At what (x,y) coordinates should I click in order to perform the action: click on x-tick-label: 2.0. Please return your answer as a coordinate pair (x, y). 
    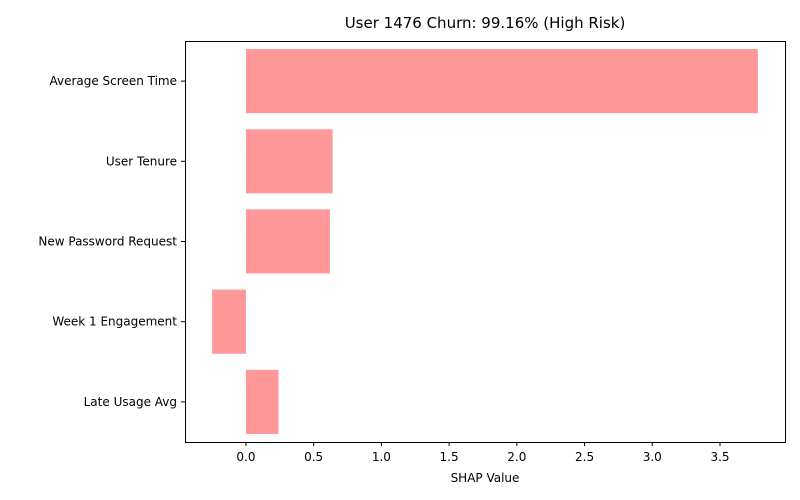
    Looking at the image, I should click on (516, 457).